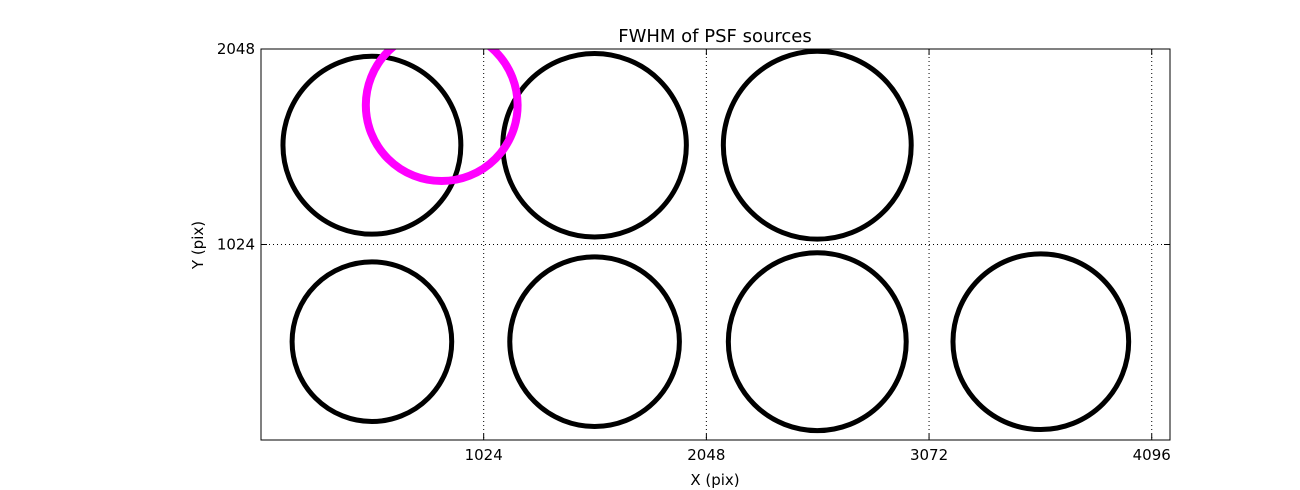 This screenshot has width=1300, height=490. I want to click on x-tick-label: 4096, so click(1152, 455).